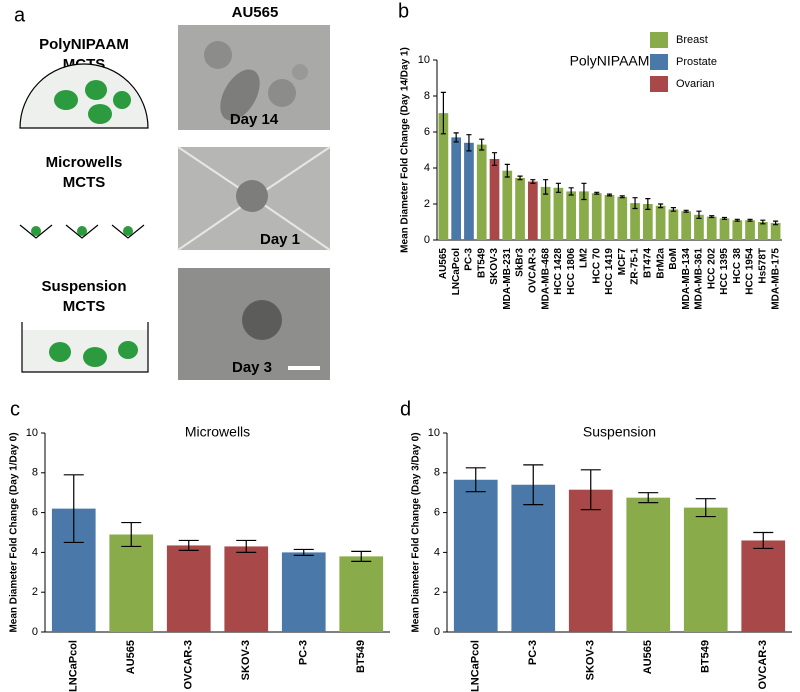 This screenshot has height=692, width=800. What do you see at coordinates (280, 239) in the screenshot?
I see `day-label: Day 1` at bounding box center [280, 239].